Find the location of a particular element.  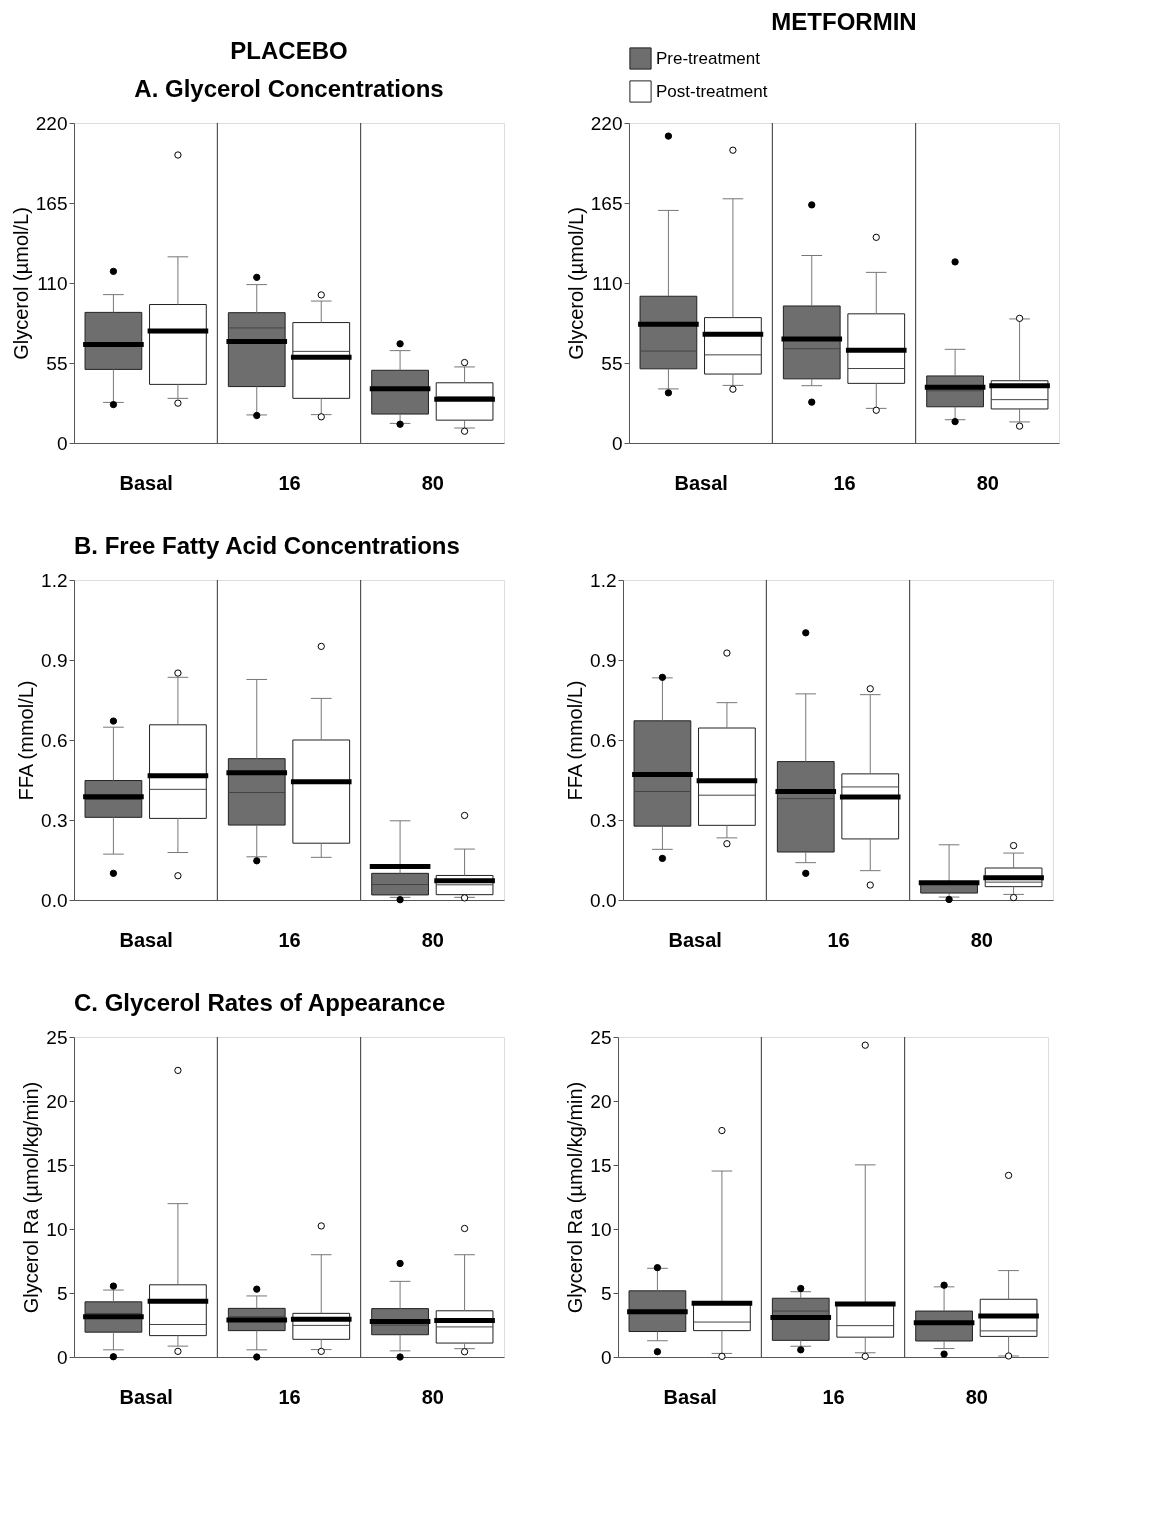

chart-title: B. Free Fatty Acid Concentrations is located at coordinates (267, 545).